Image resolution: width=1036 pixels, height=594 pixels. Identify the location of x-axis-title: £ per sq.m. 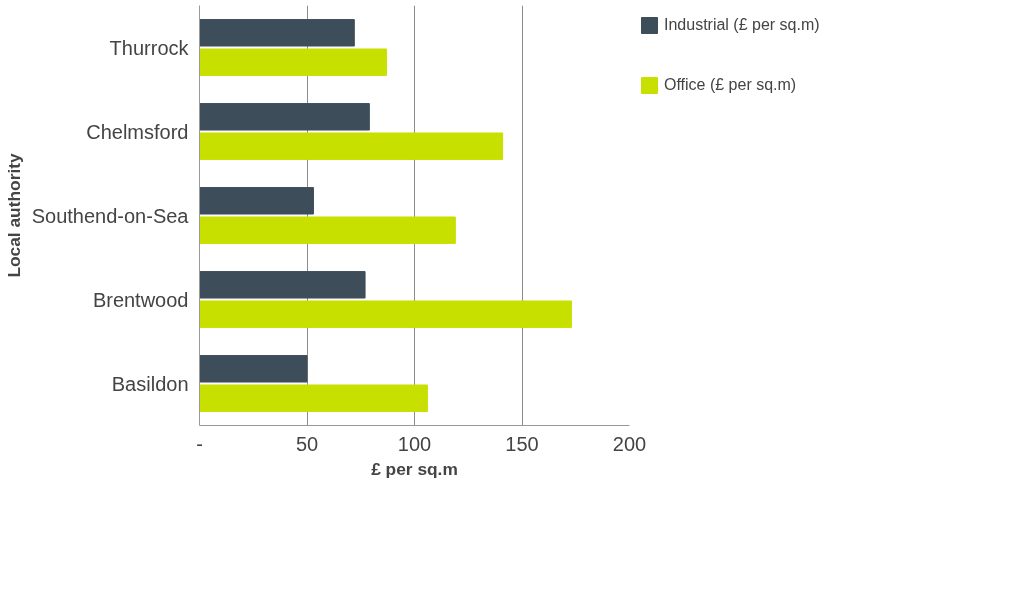
(414, 468).